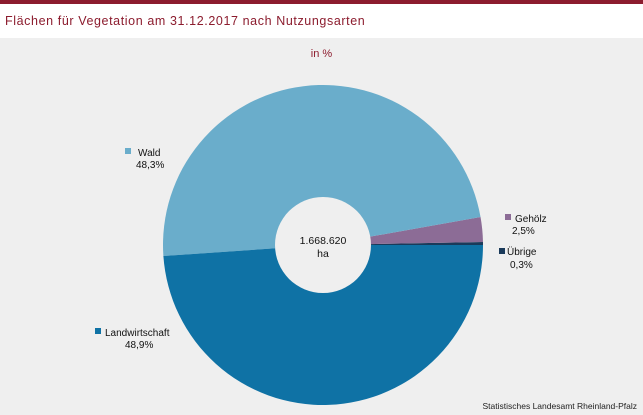 This screenshot has height=415, width=643. I want to click on label-landwirtschaft-value: 48,9%, so click(139, 345).